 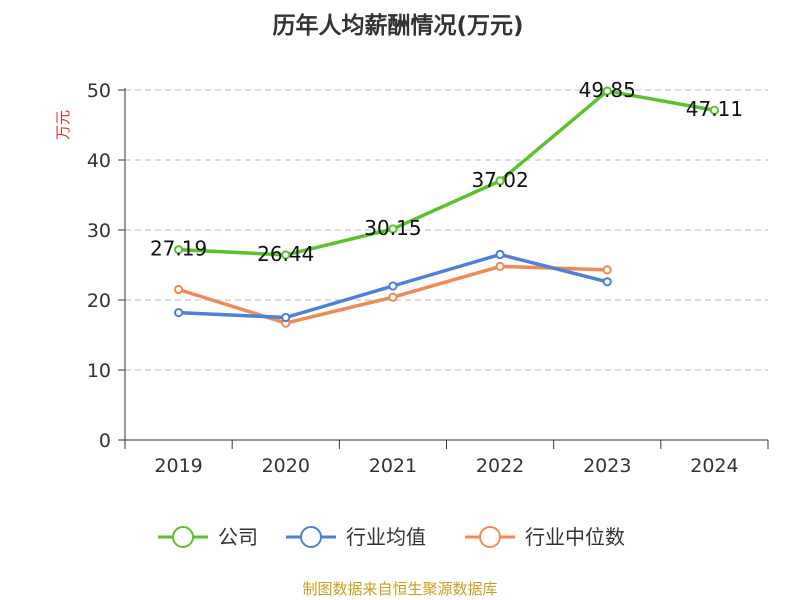 What do you see at coordinates (99, 231) in the screenshot?
I see `y-tick-label: 30` at bounding box center [99, 231].